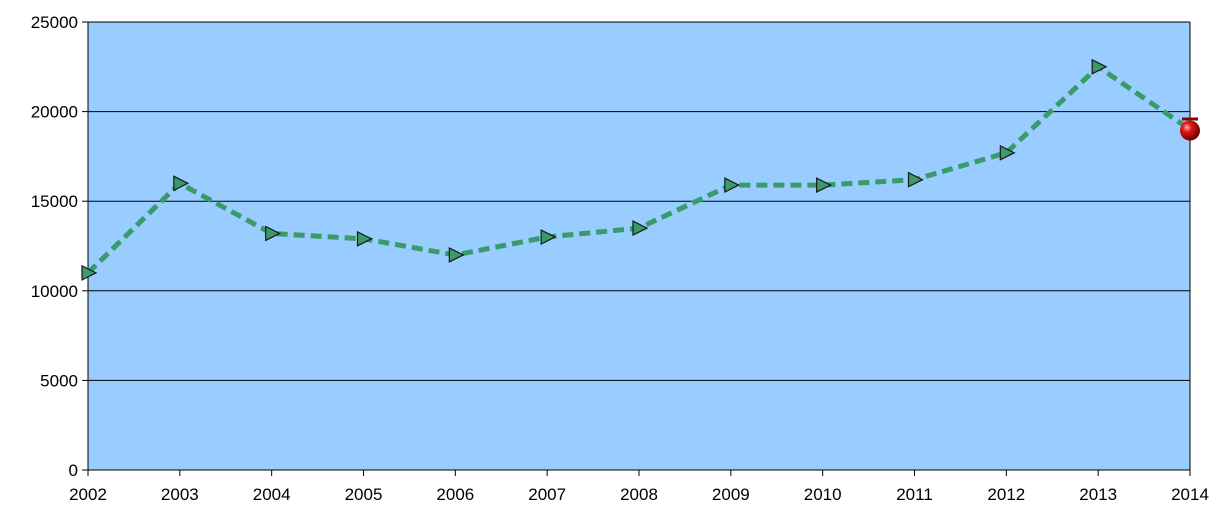 This screenshot has width=1216, height=513. Describe the element at coordinates (1190, 494) in the screenshot. I see `x-tick-label: 2014` at that location.